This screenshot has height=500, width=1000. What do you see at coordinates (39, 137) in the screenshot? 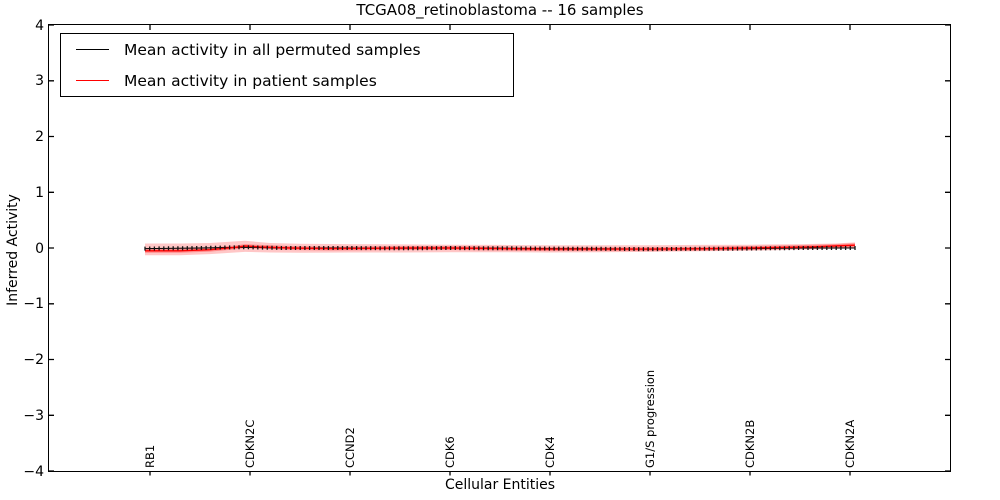
I see `y-tick-label: 2` at bounding box center [39, 137].